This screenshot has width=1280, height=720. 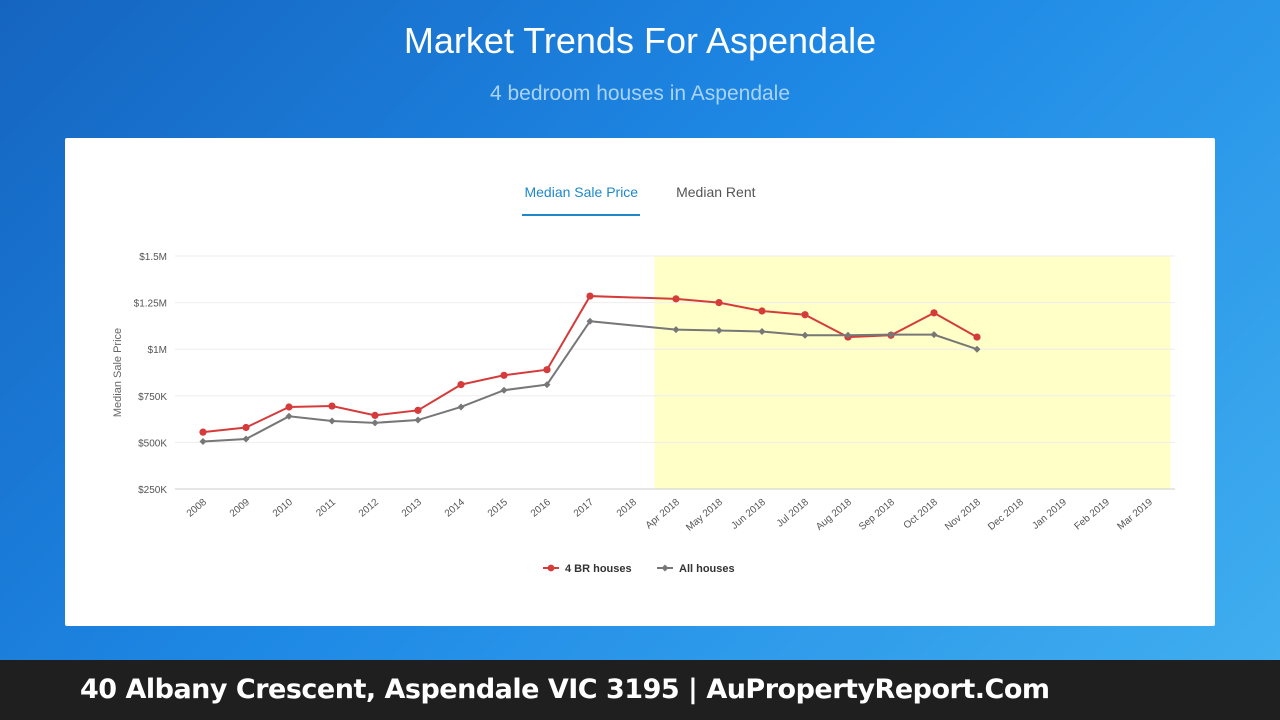 What do you see at coordinates (640, 93) in the screenshot?
I see `page-subtitle: 4 bedroom houses in Aspendale` at bounding box center [640, 93].